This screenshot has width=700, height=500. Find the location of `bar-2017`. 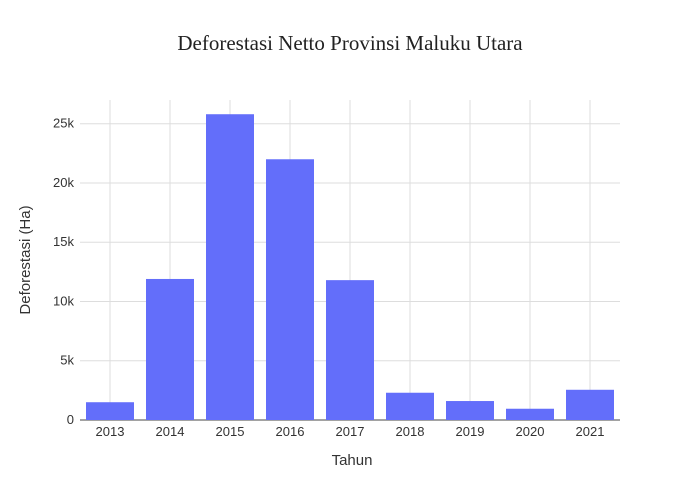

bar-2017 is located at coordinates (350, 350).